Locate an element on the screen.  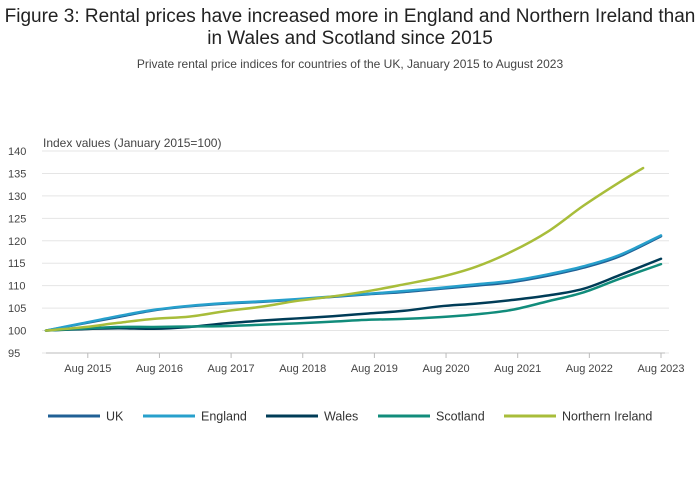
x-tick-label: Aug 2018 is located at coordinates (302, 369).